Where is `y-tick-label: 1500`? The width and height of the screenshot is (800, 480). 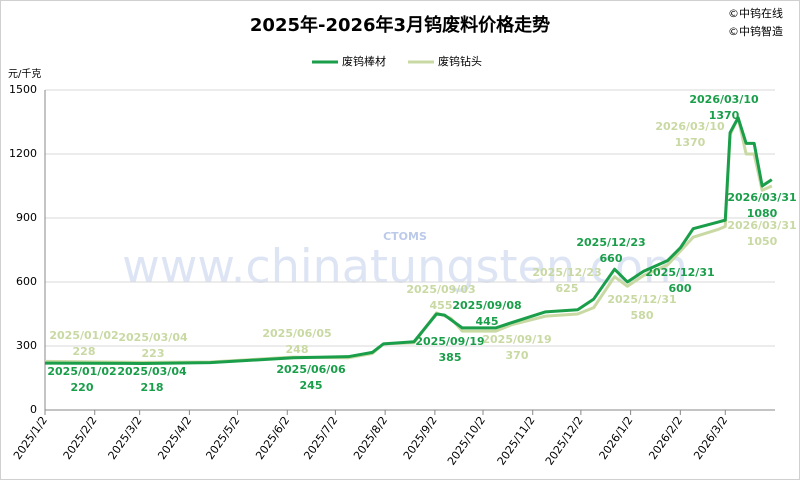
y-tick-label: 1500 is located at coordinates (23, 89).